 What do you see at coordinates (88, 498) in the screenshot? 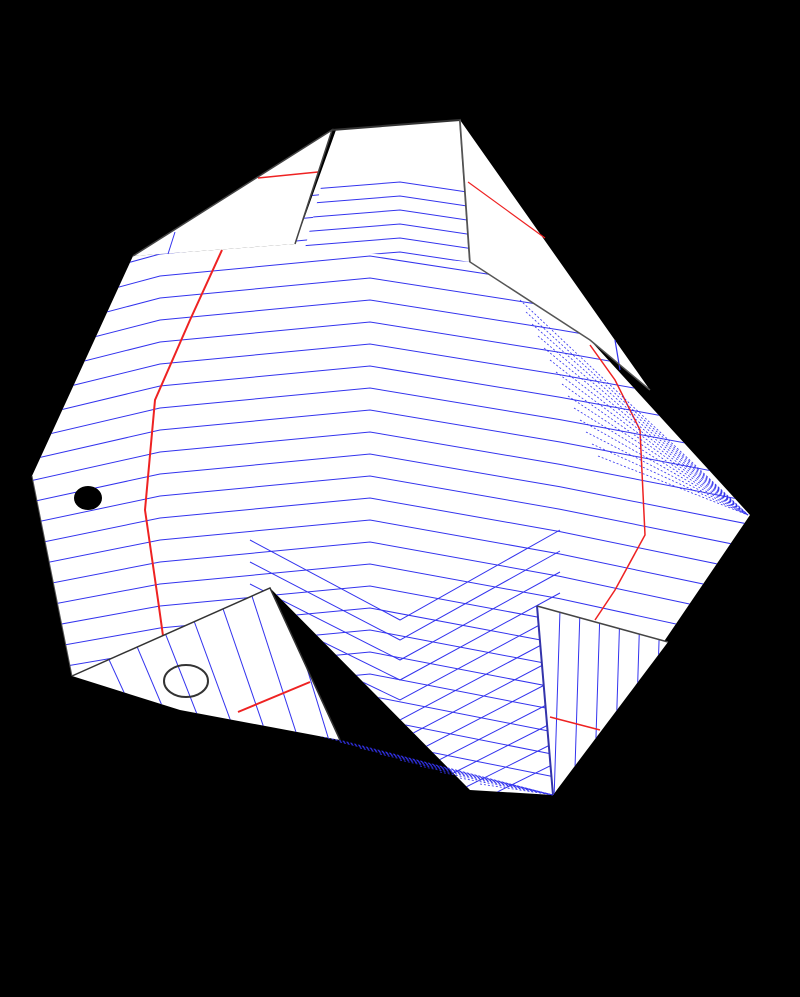
I see `punched-hole` at bounding box center [88, 498].